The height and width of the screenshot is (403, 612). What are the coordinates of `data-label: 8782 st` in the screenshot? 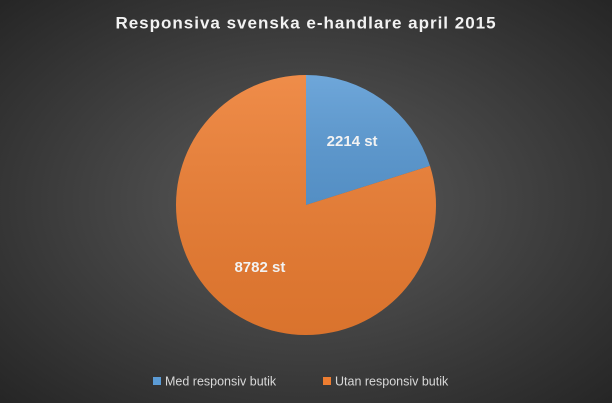 It's located at (259, 267).